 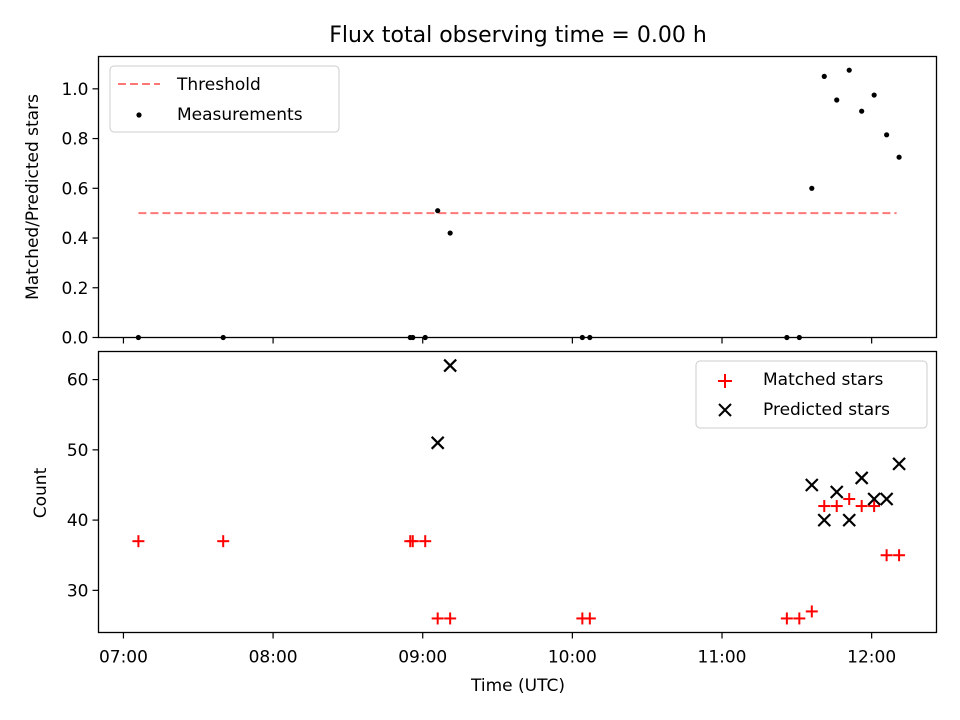 What do you see at coordinates (725, 381) in the screenshot?
I see `matched-stars-legend-swatch` at bounding box center [725, 381].